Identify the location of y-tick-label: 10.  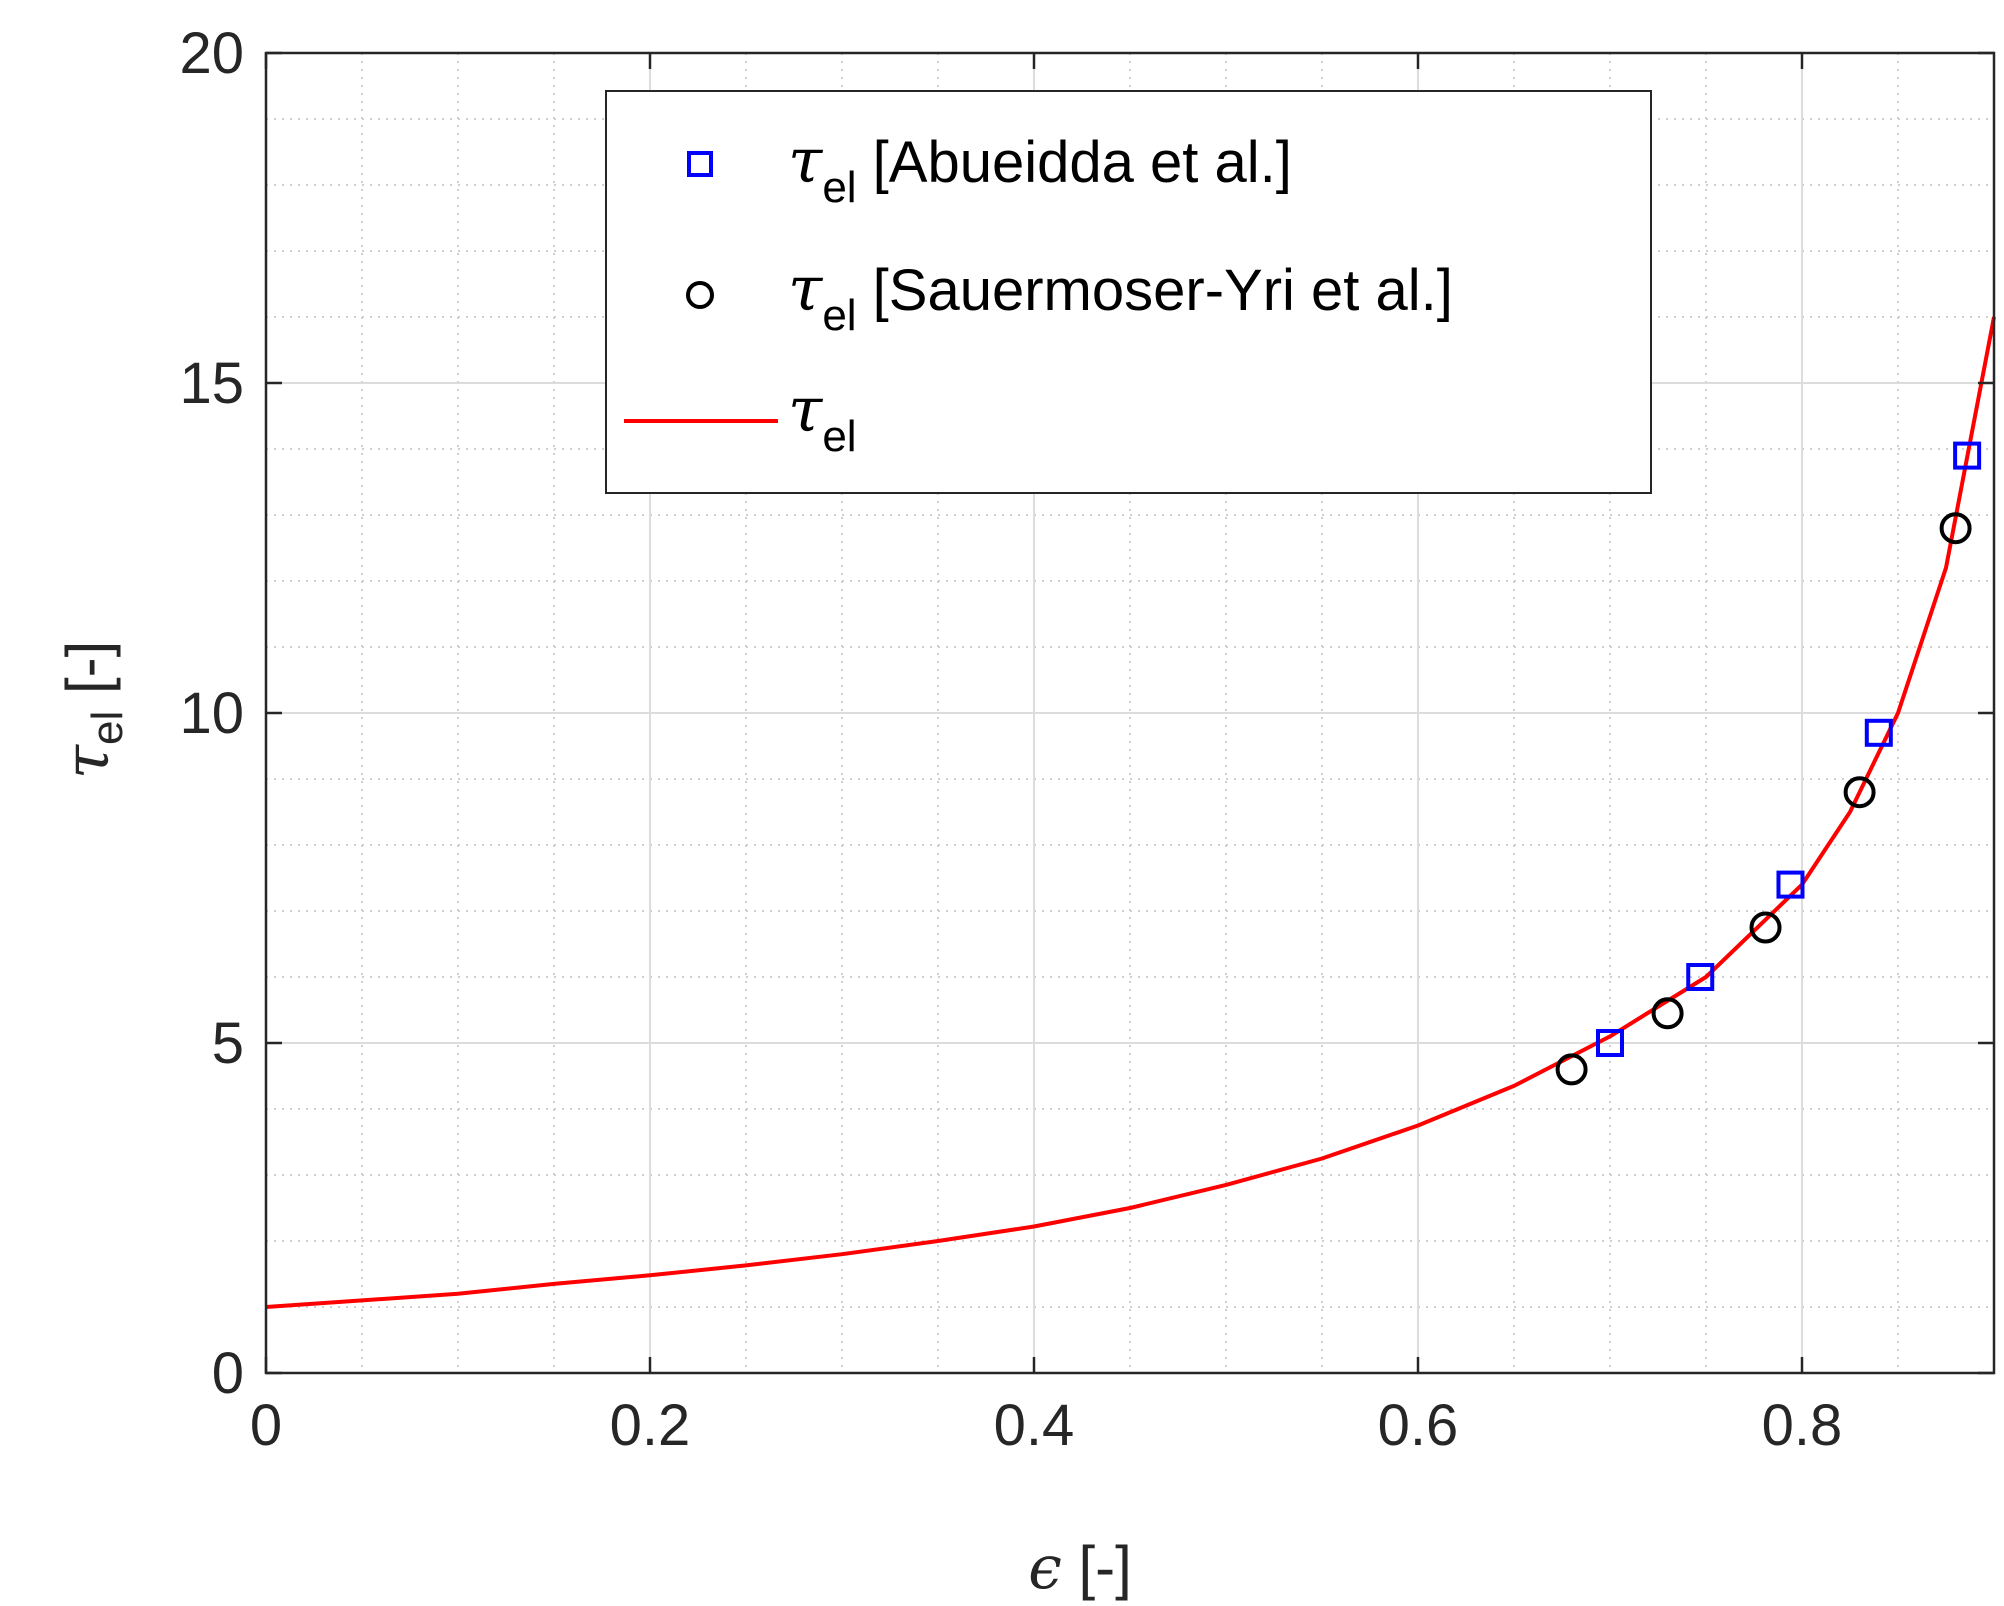
(211, 713).